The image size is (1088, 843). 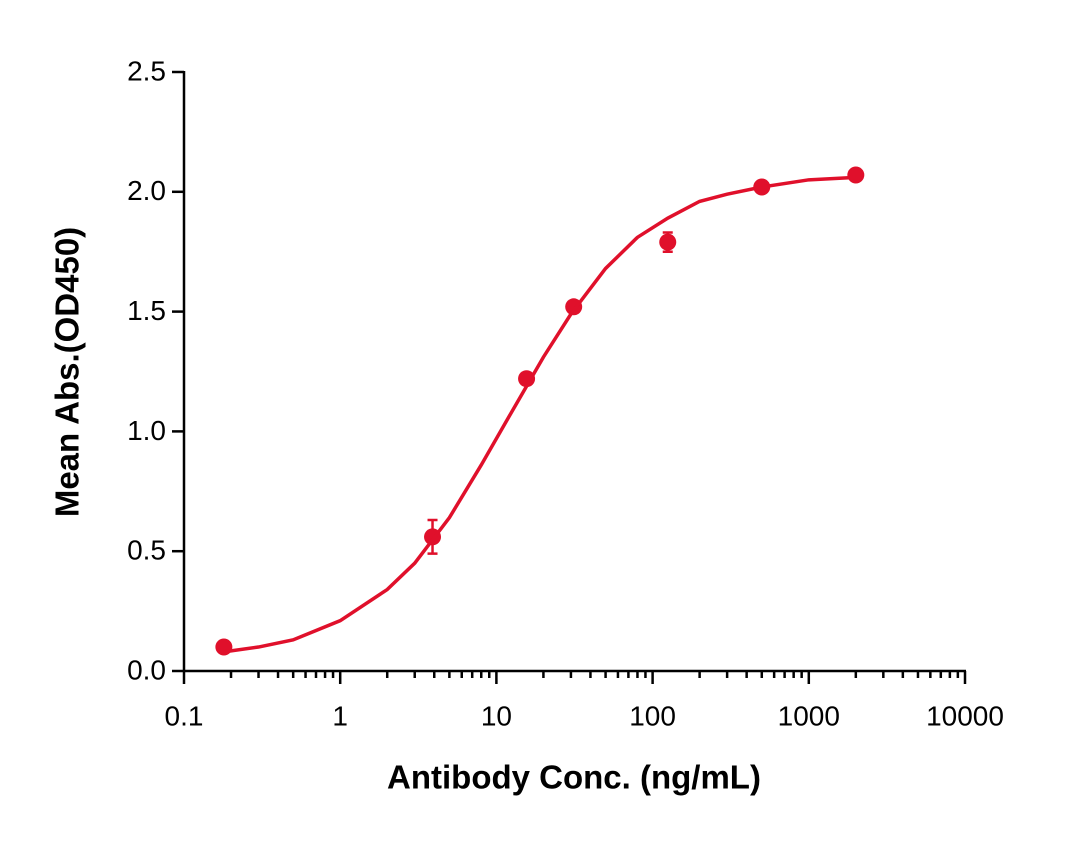 What do you see at coordinates (146, 550) in the screenshot?
I see `y-tick-label: 0.5` at bounding box center [146, 550].